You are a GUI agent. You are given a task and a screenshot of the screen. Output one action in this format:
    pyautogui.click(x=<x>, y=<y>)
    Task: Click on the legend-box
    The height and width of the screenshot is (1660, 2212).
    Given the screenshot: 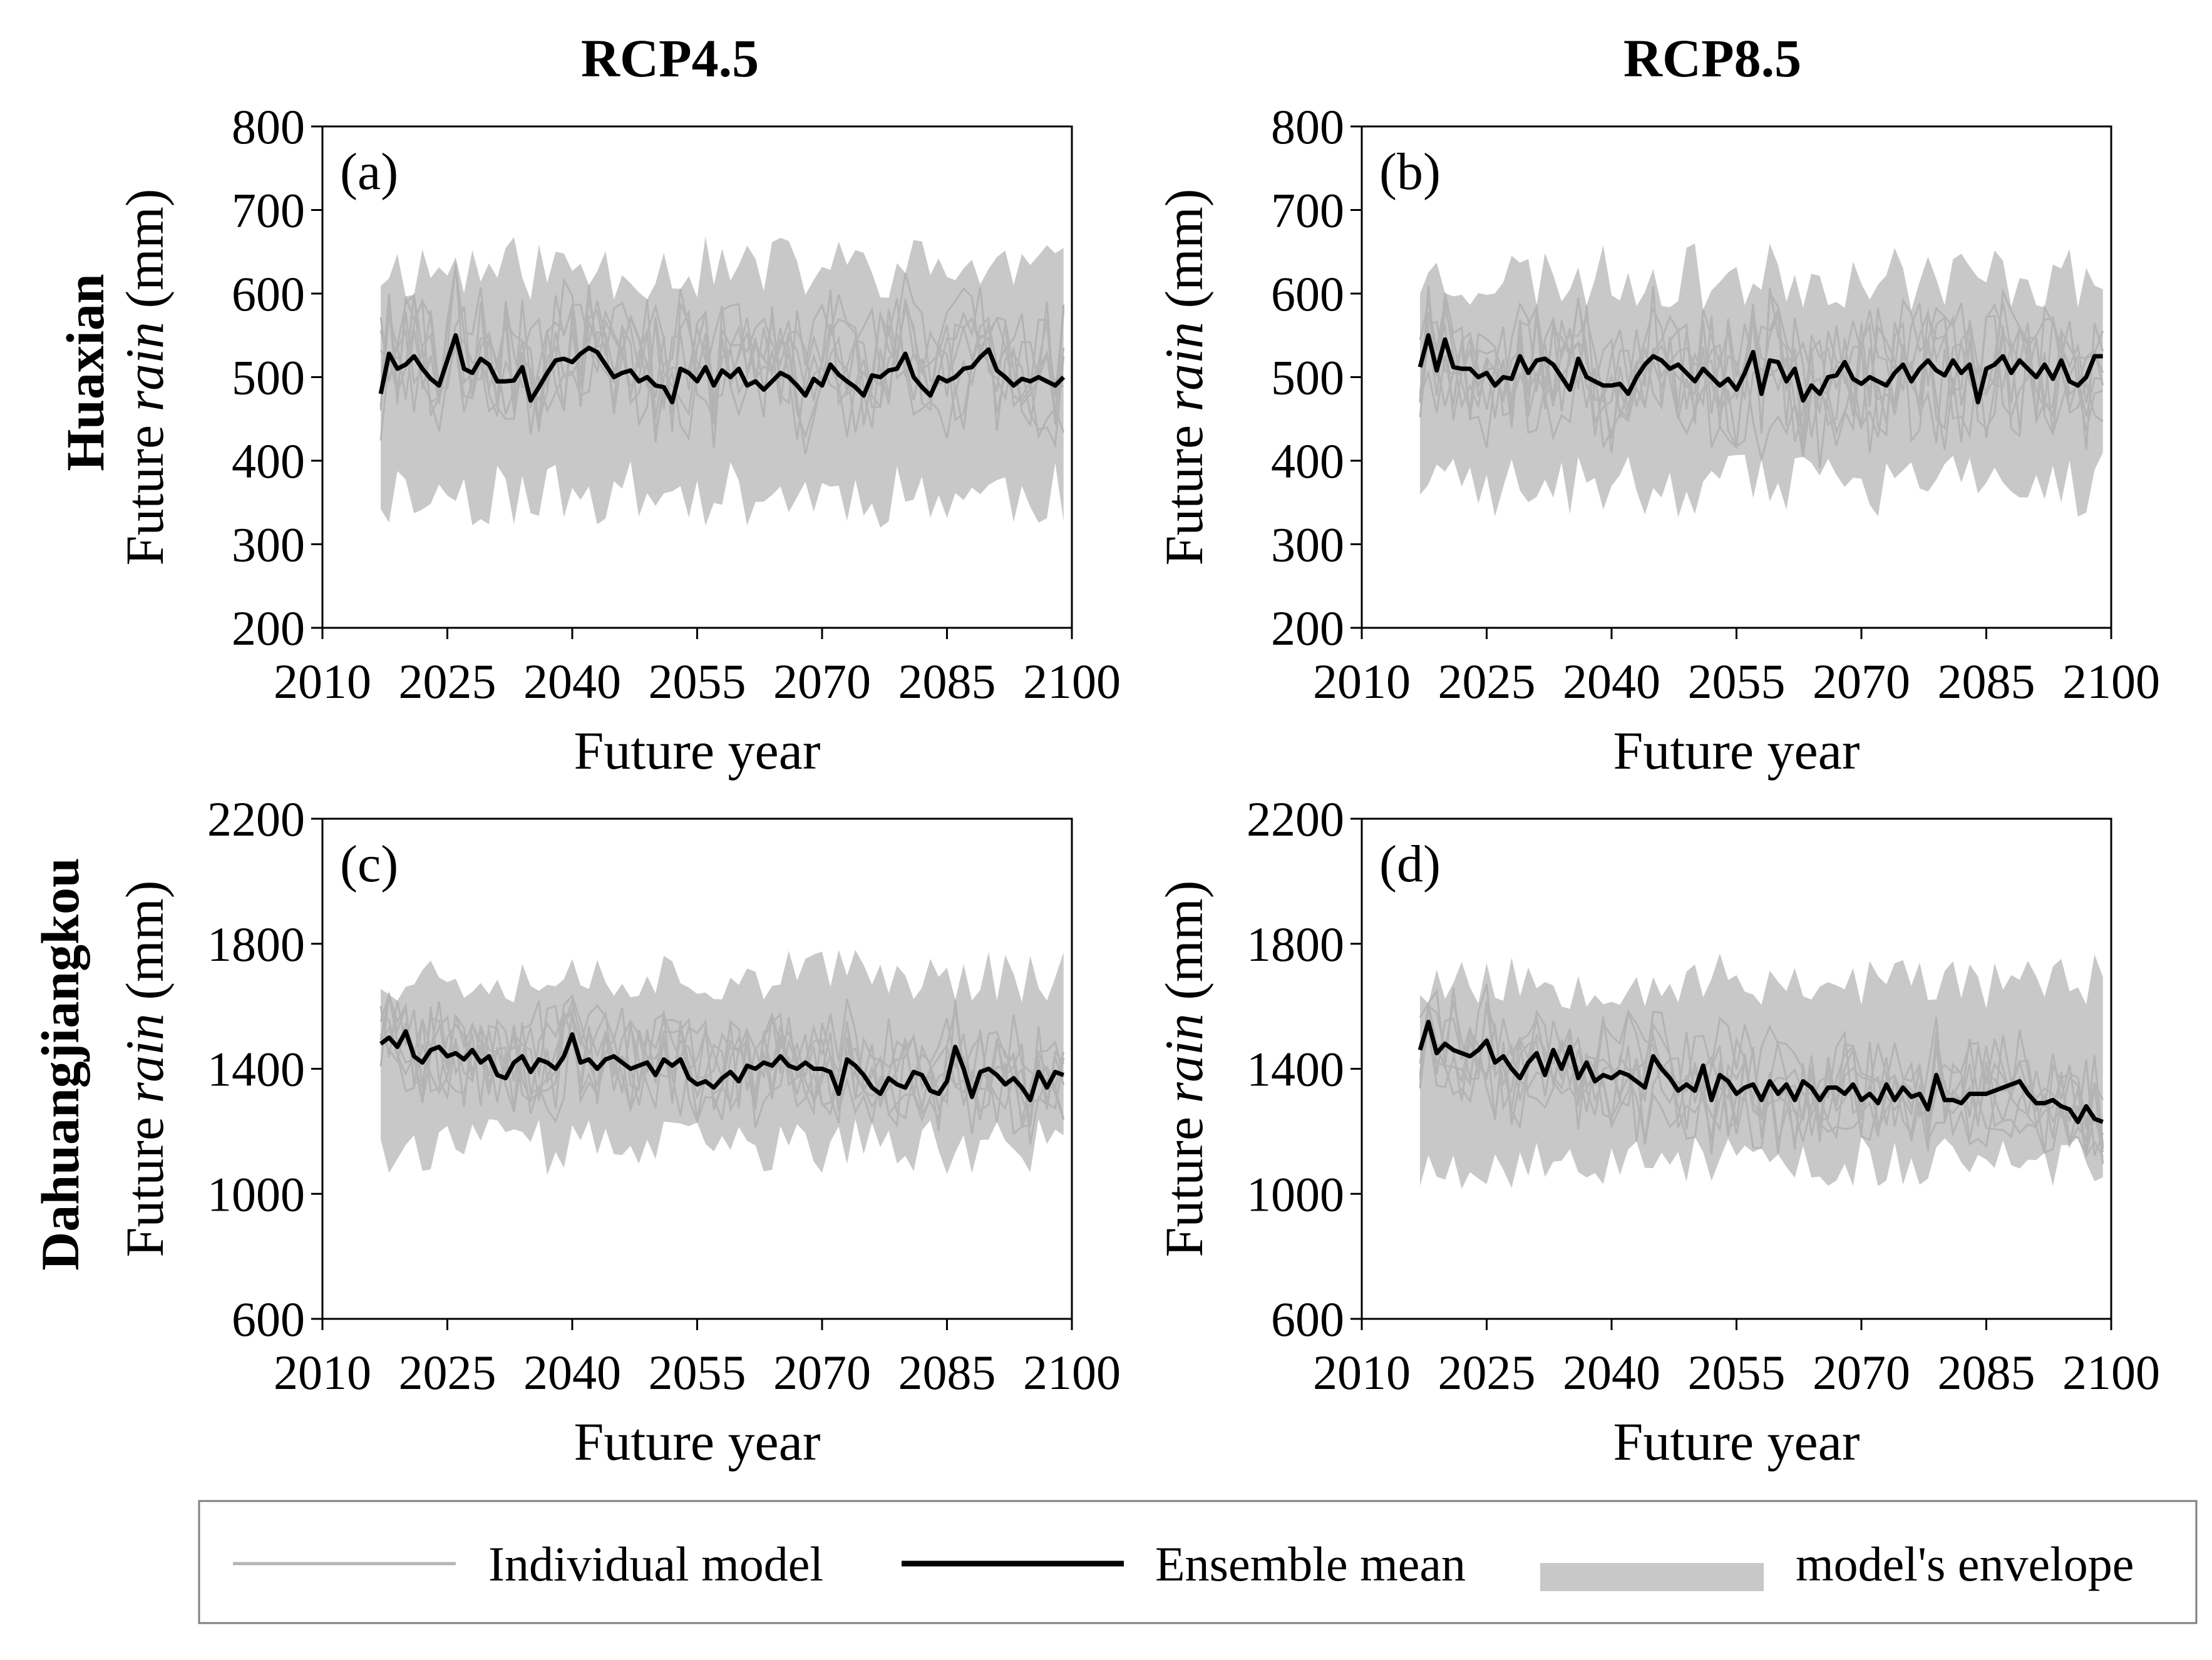 What is the action you would take?
    pyautogui.click(x=1198, y=1562)
    